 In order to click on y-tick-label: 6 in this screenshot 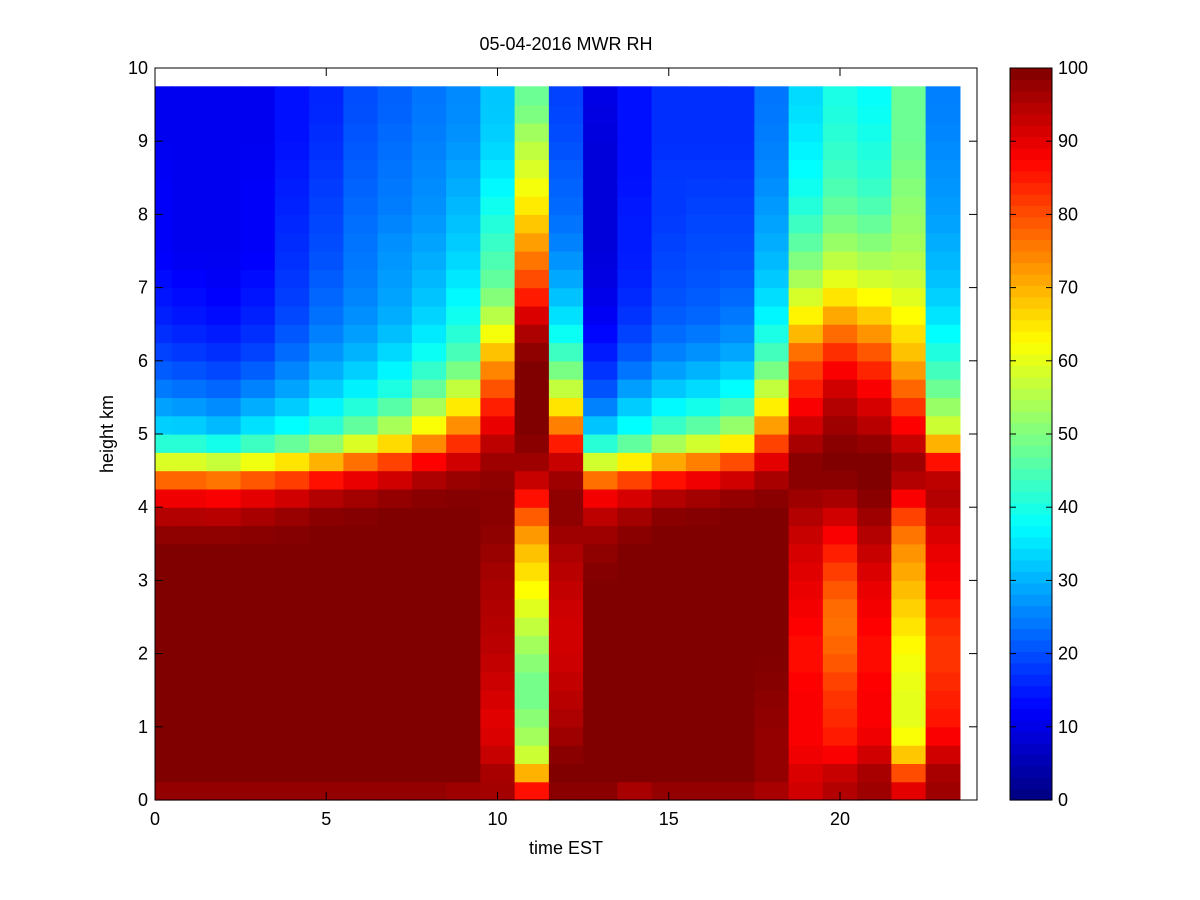, I will do `click(143, 361)`.